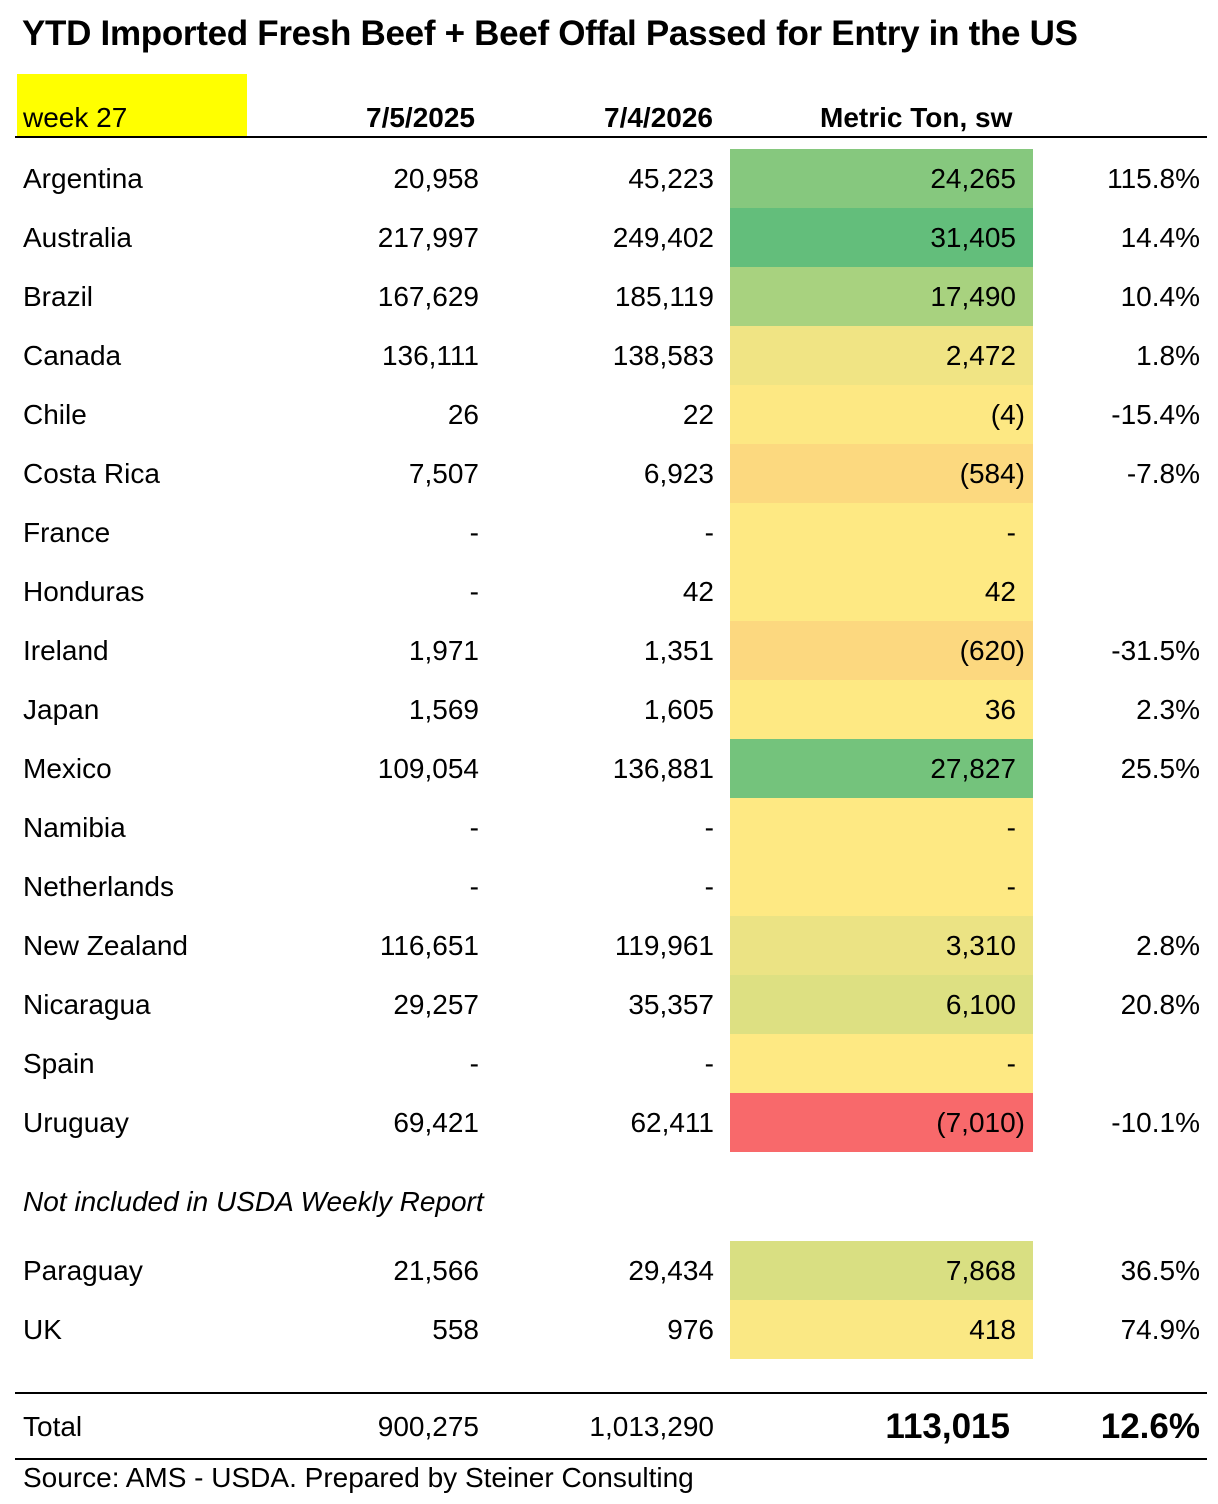 The image size is (1218, 1504). I want to click on country-name: New Zealand, so click(105, 945).